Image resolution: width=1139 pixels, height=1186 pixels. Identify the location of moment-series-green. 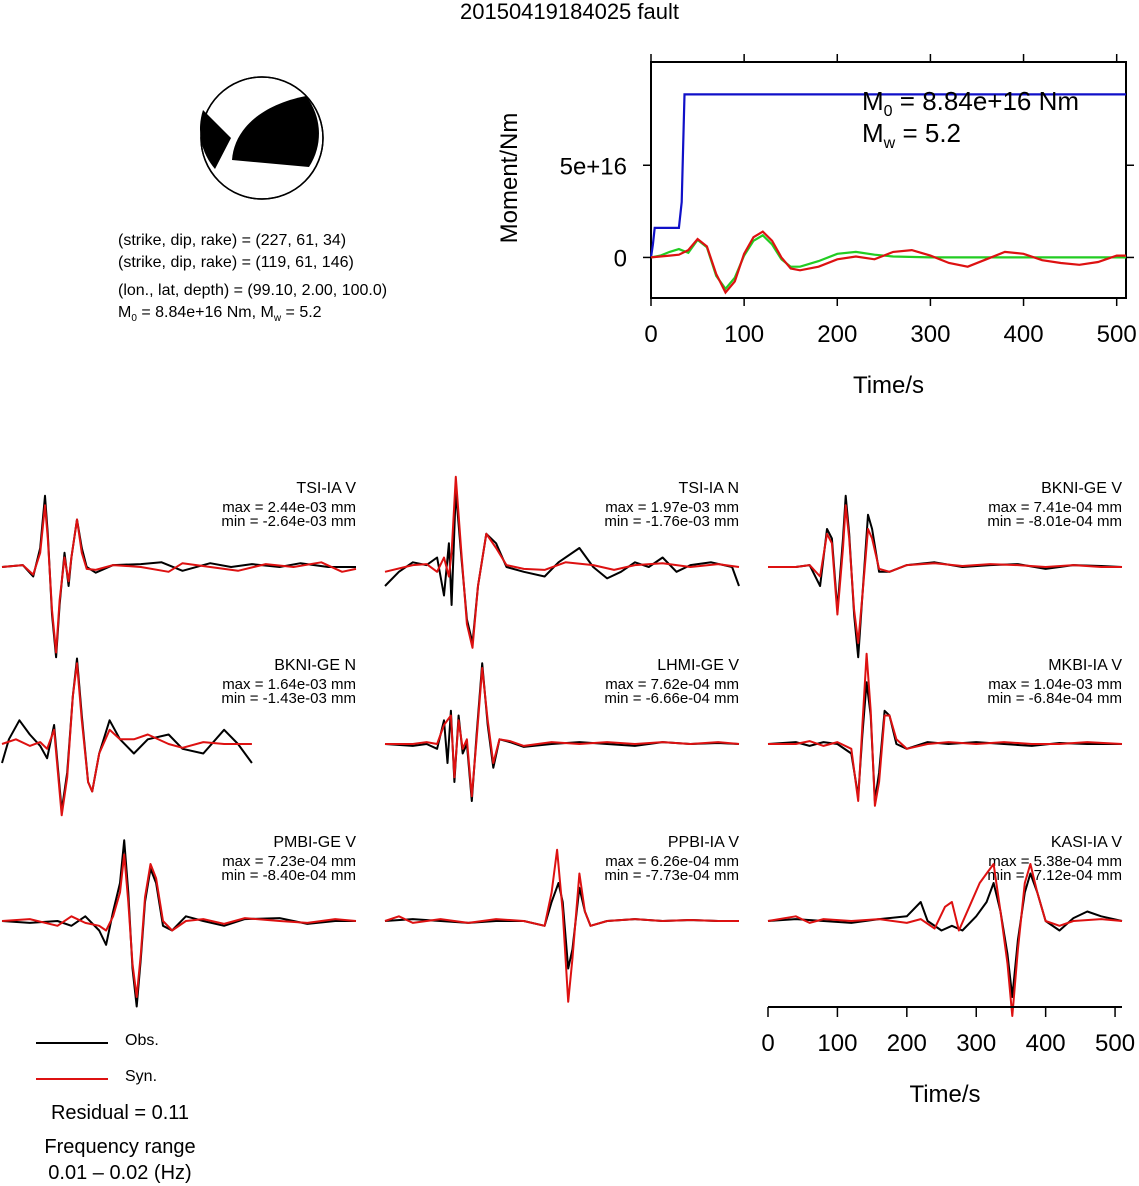
(888, 262).